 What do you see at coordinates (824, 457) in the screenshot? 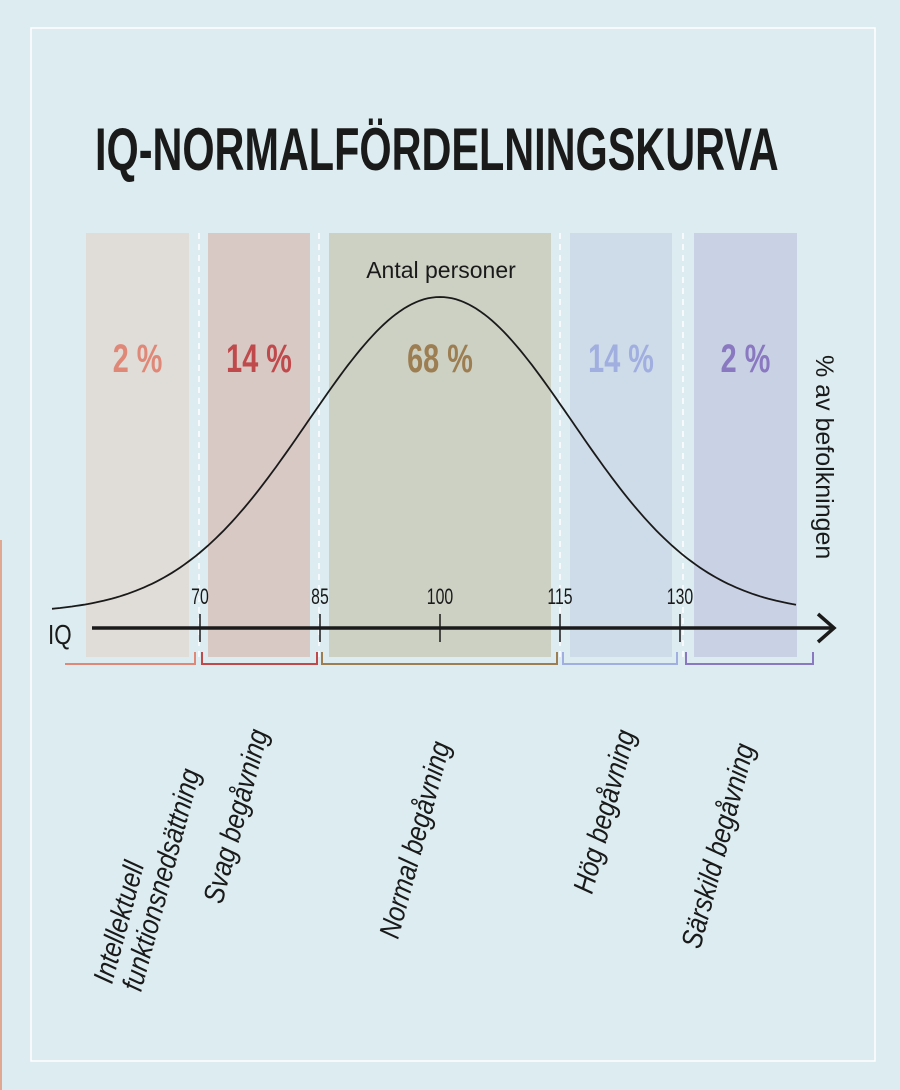
I see `y-axis-label: % av befolkningen` at bounding box center [824, 457].